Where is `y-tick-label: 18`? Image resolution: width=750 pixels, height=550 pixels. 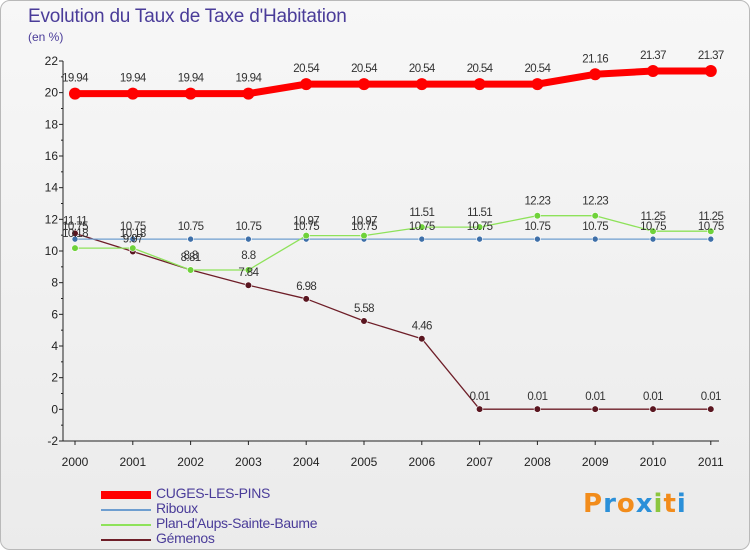 y-tick-label: 18 is located at coordinates (52, 124).